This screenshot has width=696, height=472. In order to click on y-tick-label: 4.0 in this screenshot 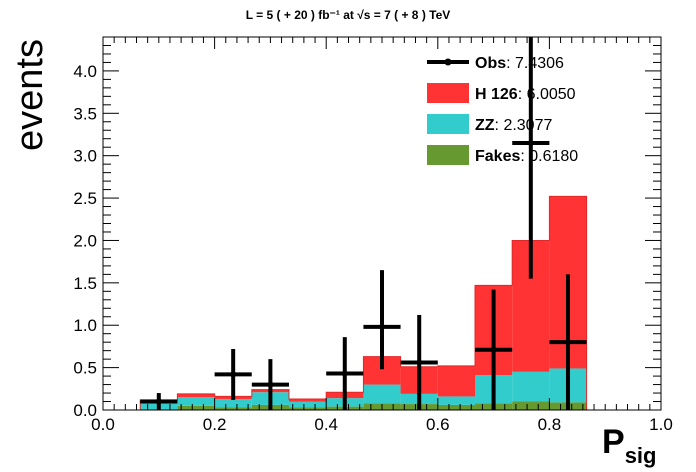, I will do `click(85, 71)`.